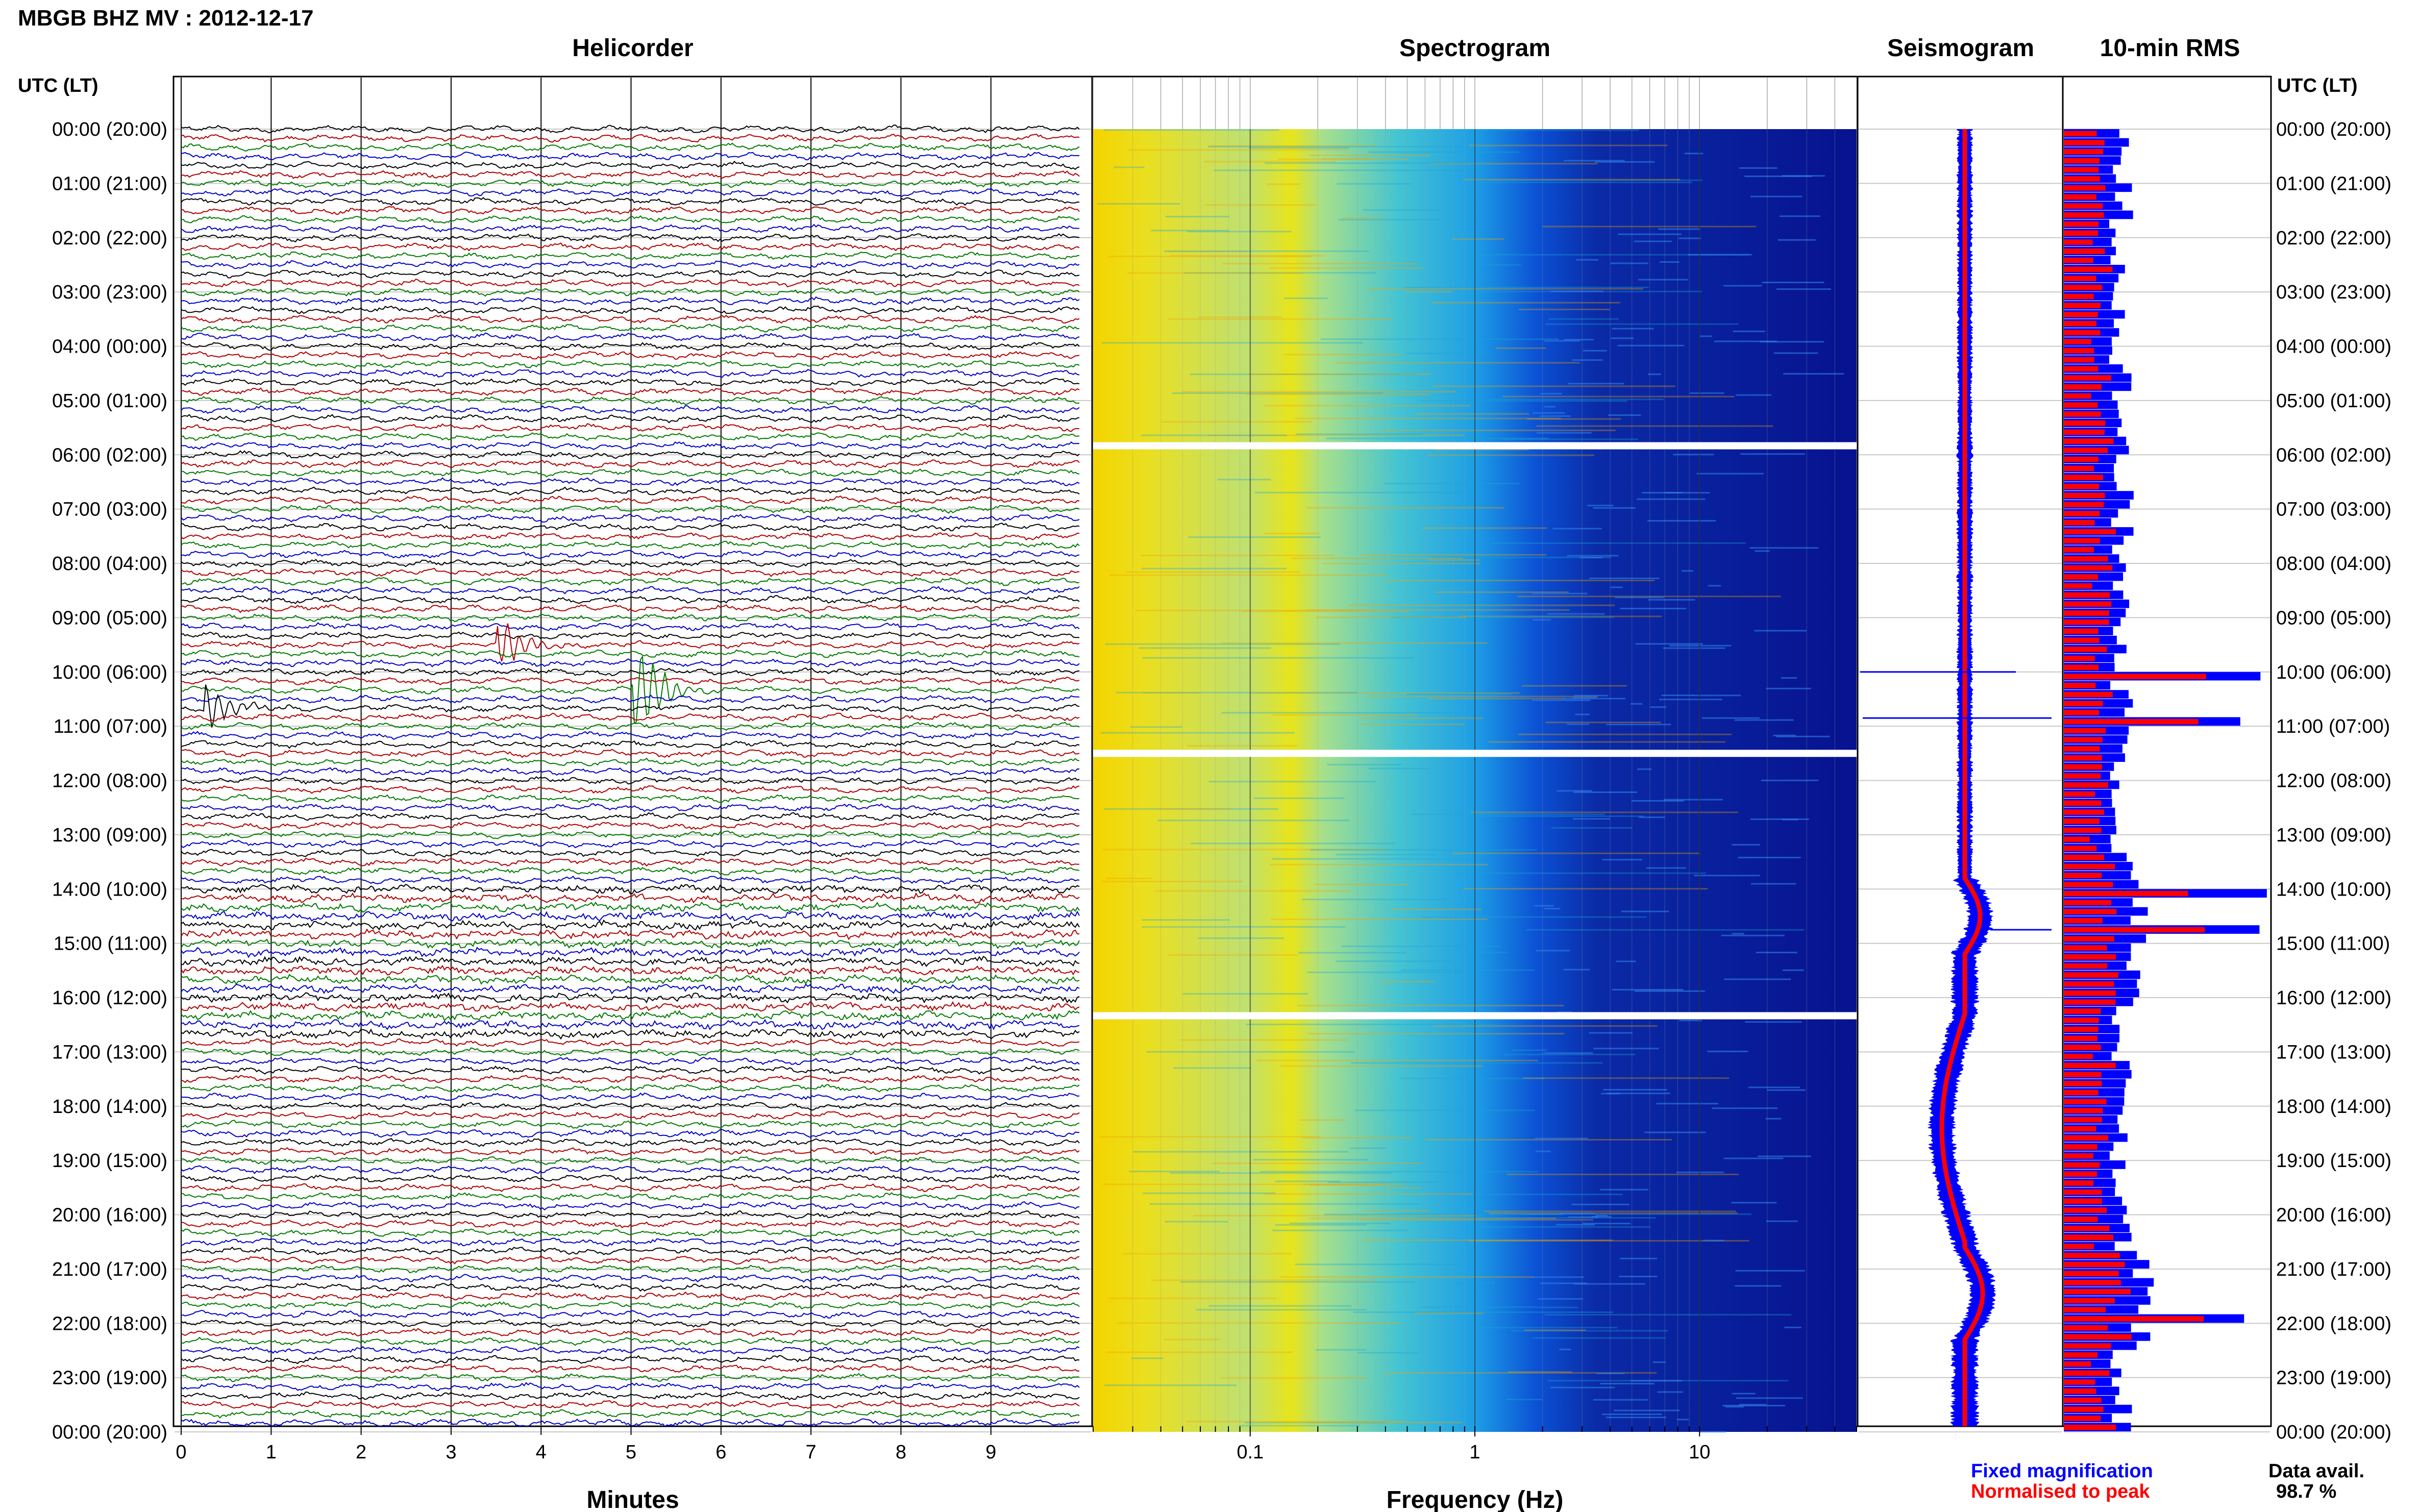  Describe the element at coordinates (109, 401) in the screenshot. I see `hour-label-left: 05:00 (01:00)` at that location.